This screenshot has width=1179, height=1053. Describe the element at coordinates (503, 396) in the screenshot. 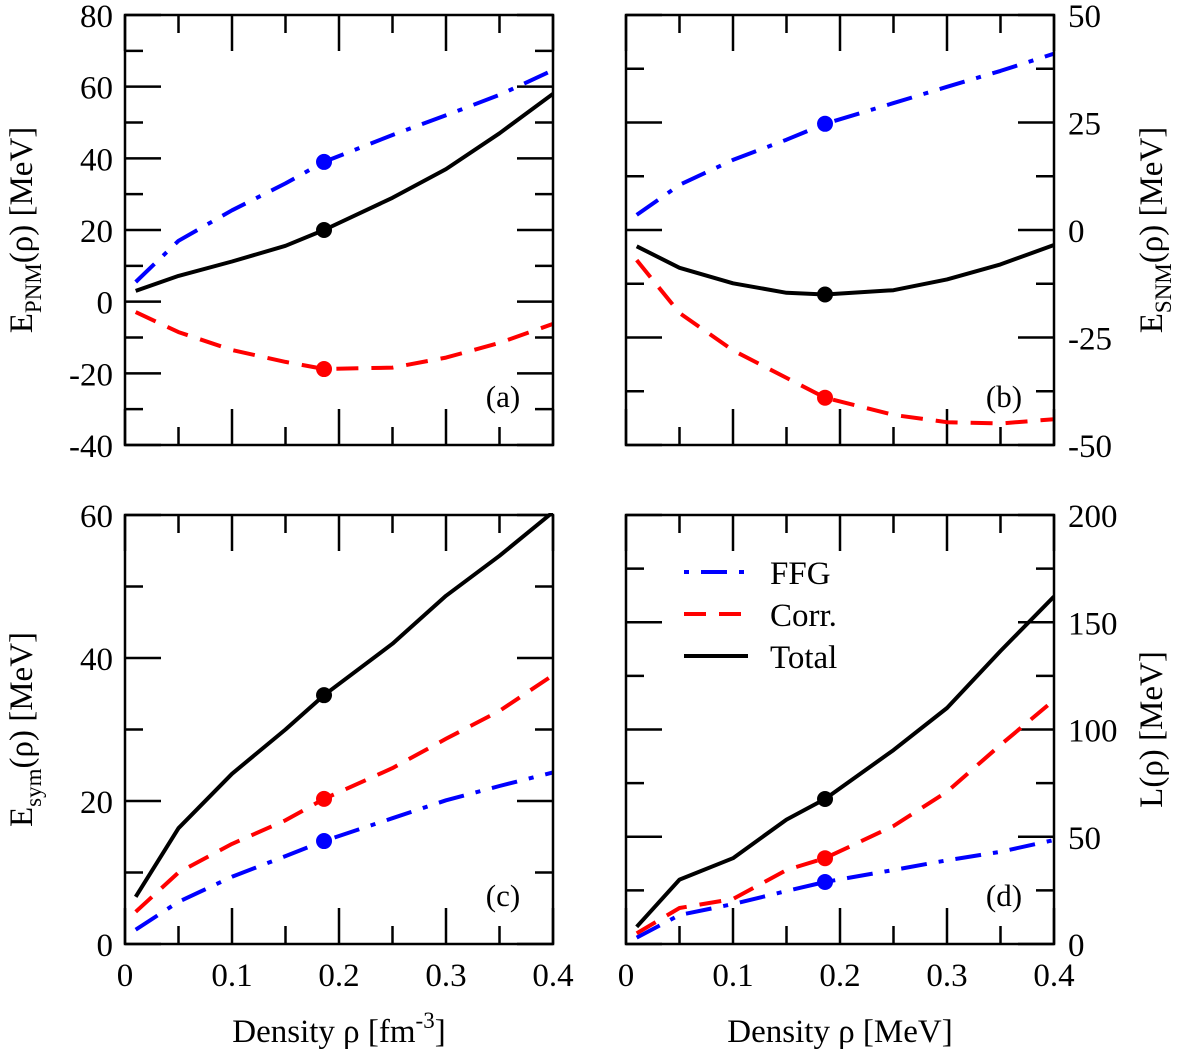

I see `panel-label: (a)` at that location.